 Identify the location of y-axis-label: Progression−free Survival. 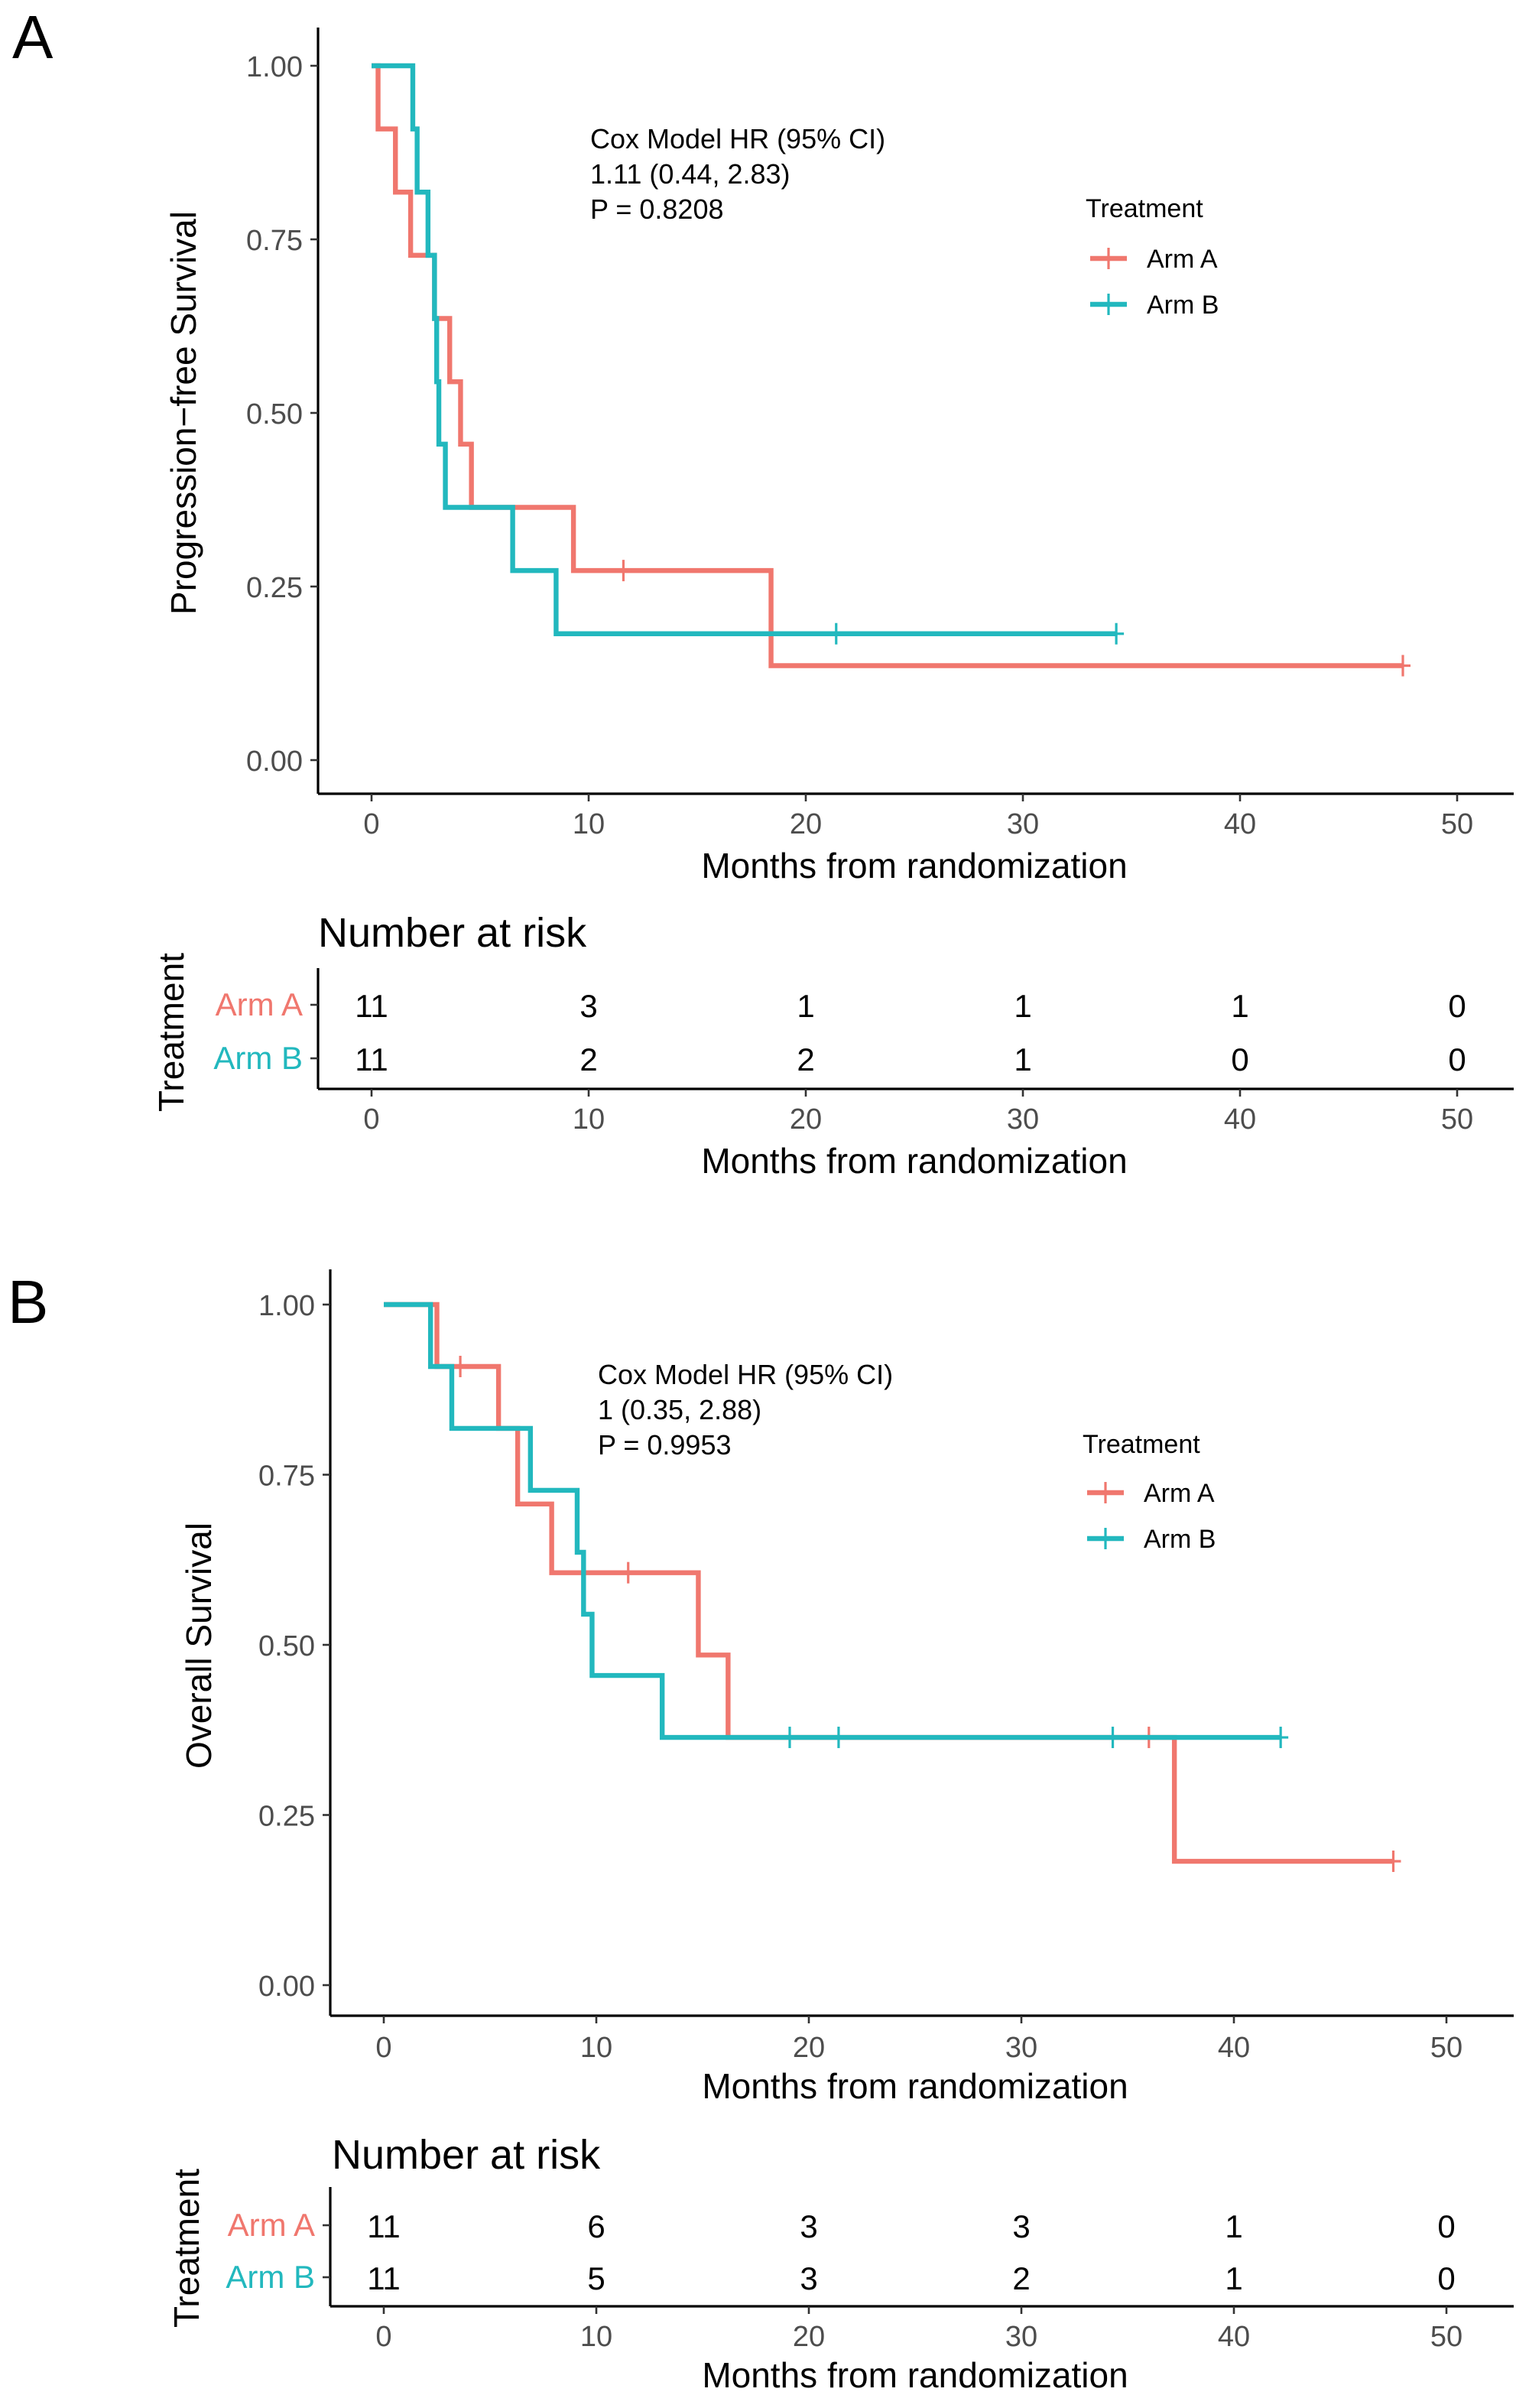
(183, 413).